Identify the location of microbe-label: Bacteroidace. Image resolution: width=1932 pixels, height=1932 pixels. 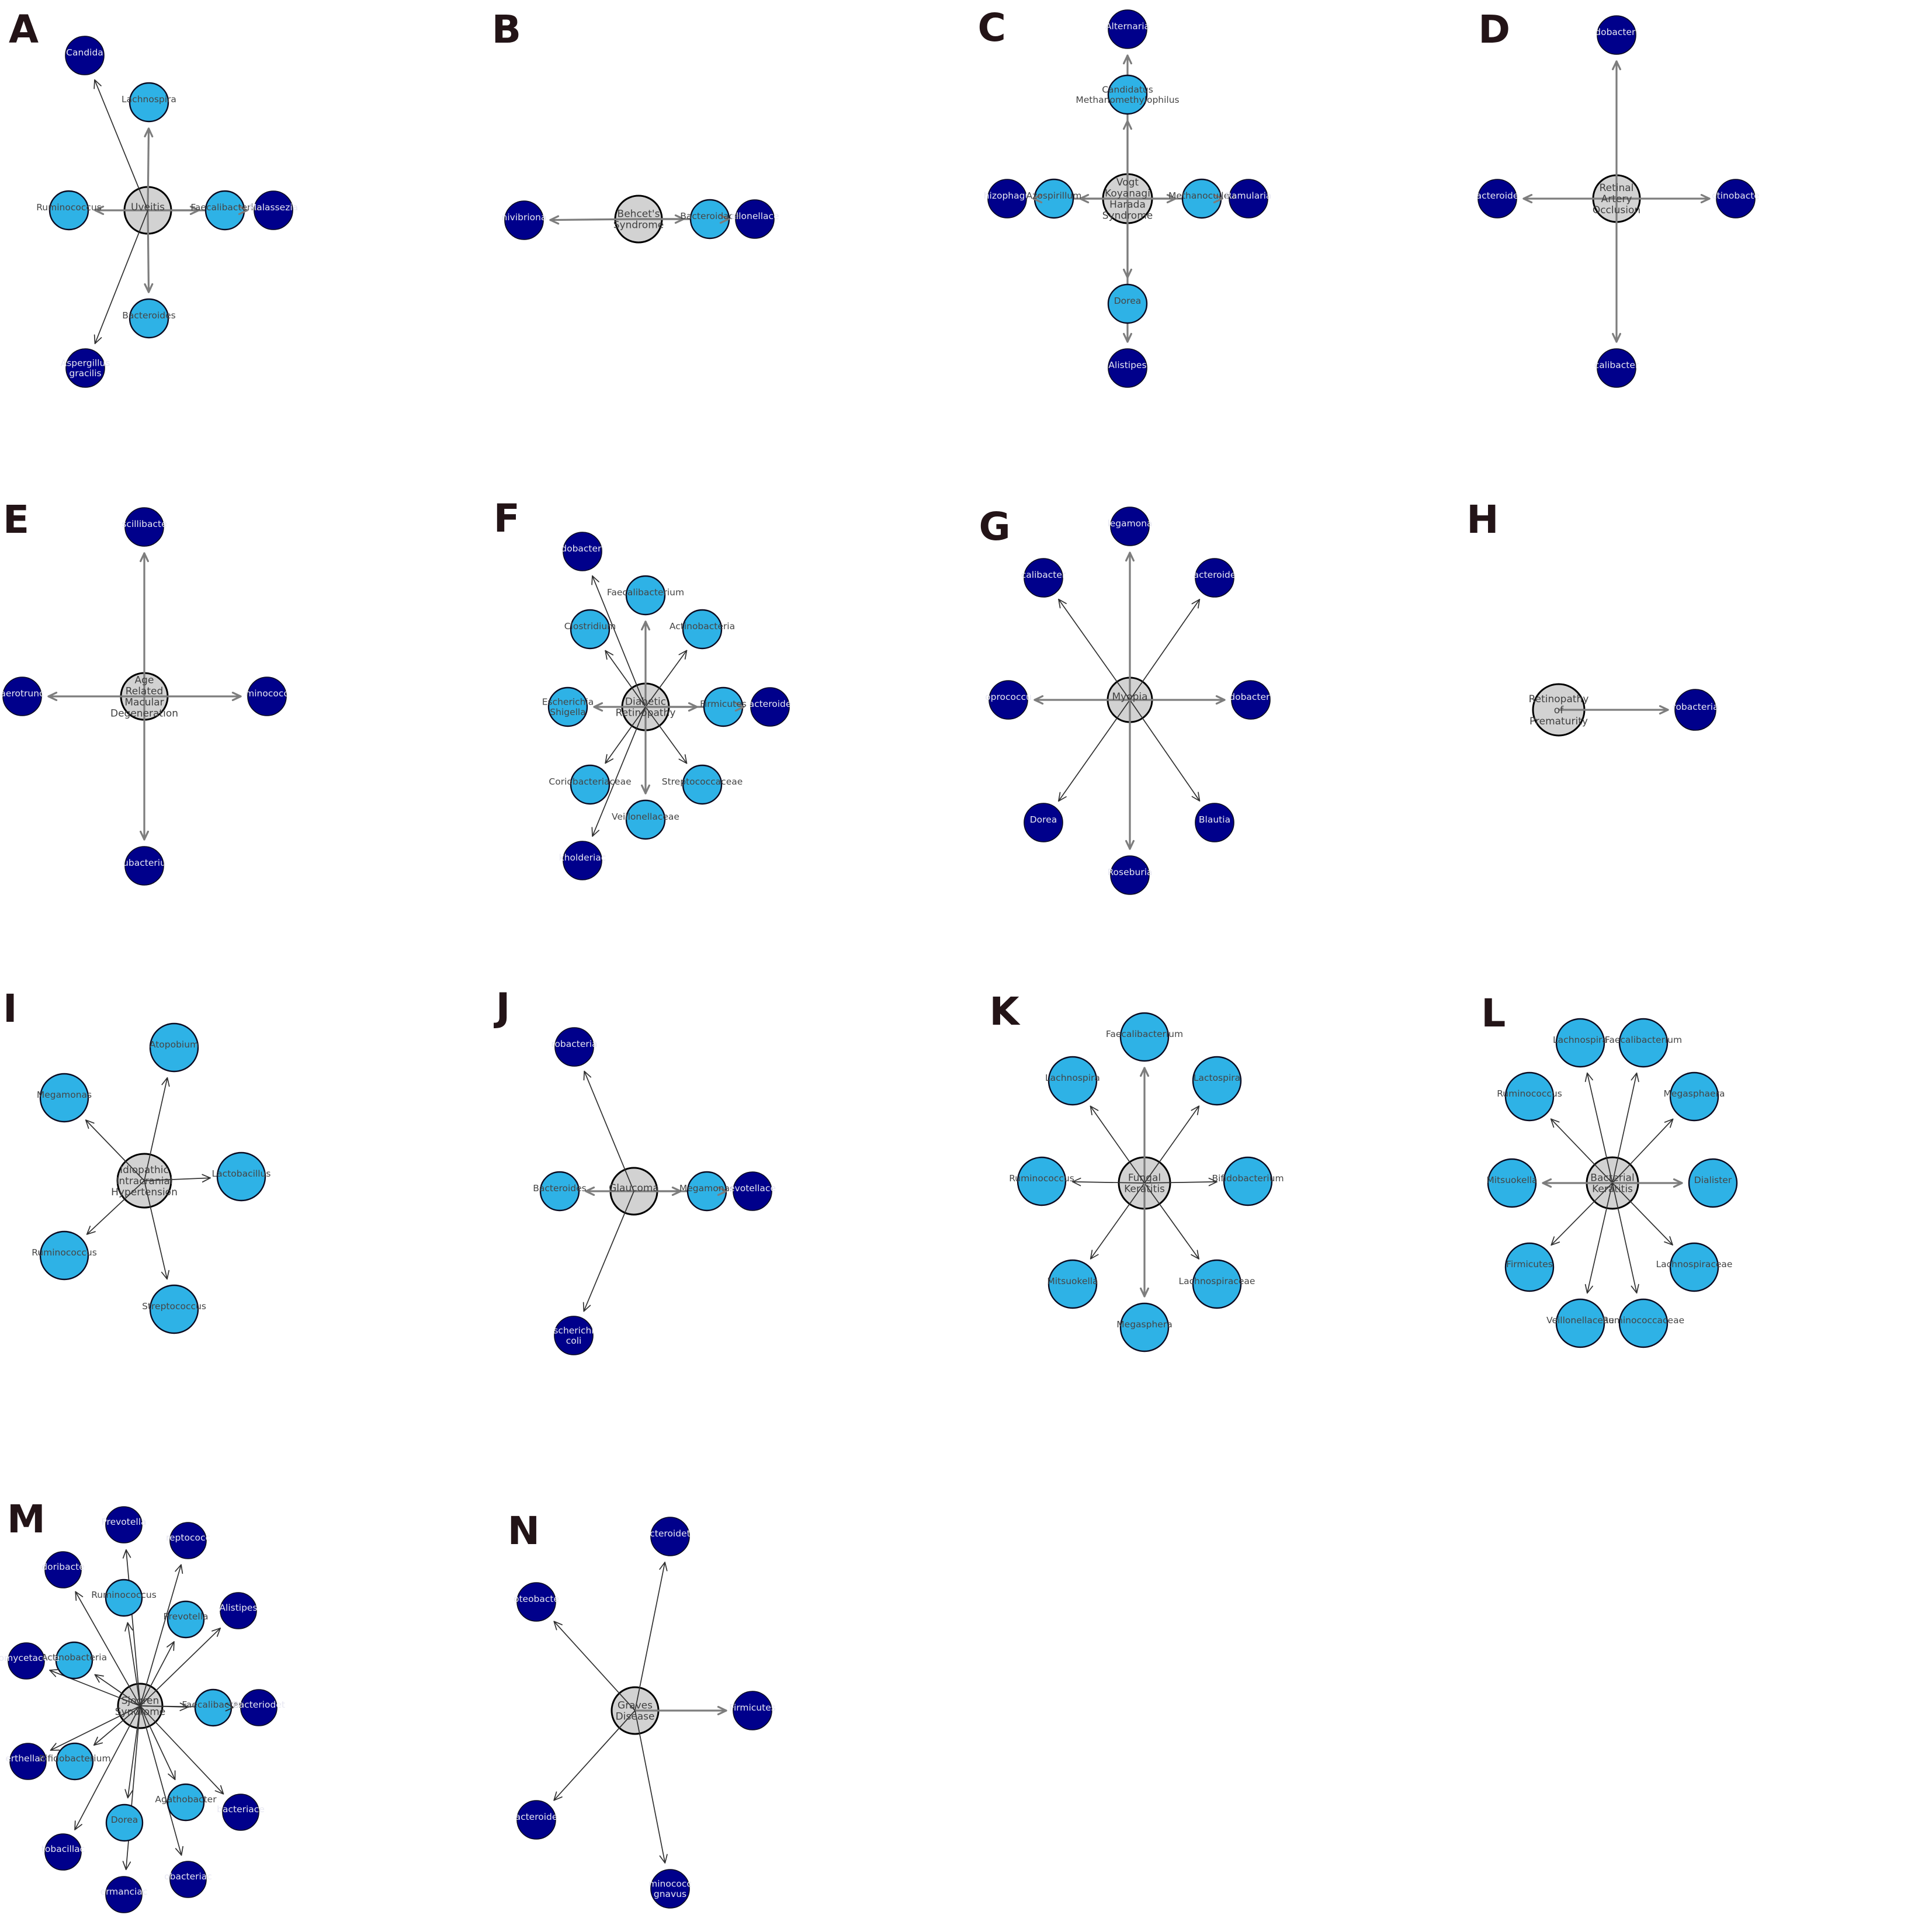
(709, 216).